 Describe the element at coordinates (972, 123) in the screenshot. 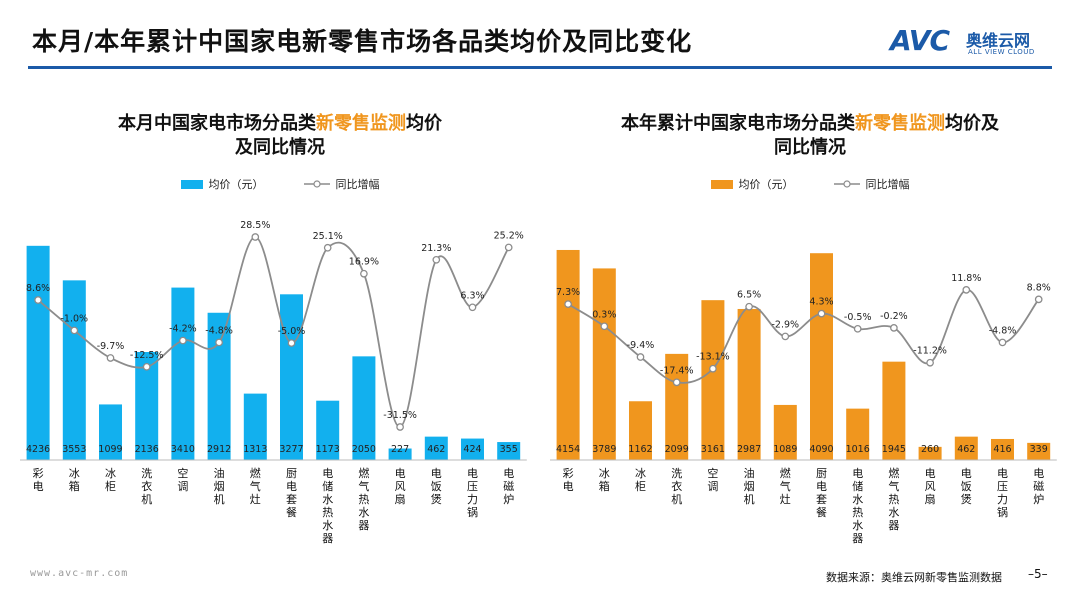

I see `chart-title-post: 均价及` at that location.